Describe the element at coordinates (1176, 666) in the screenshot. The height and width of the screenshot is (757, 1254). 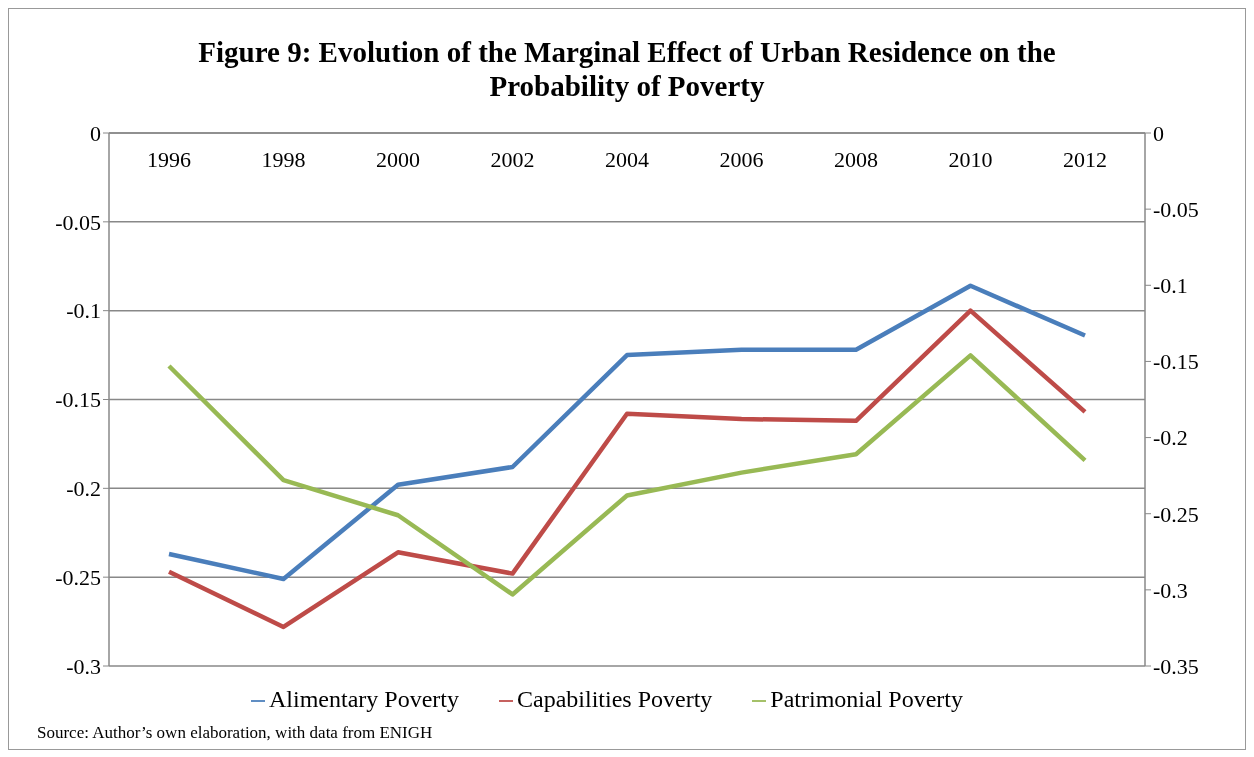
I see `y2-tick-label: -0.35` at that location.